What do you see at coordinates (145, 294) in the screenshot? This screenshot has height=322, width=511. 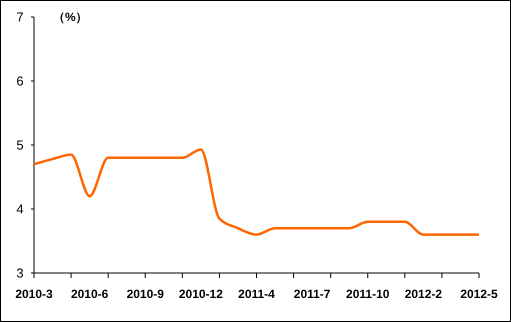 I see `x-tick-label: 2010-9` at bounding box center [145, 294].